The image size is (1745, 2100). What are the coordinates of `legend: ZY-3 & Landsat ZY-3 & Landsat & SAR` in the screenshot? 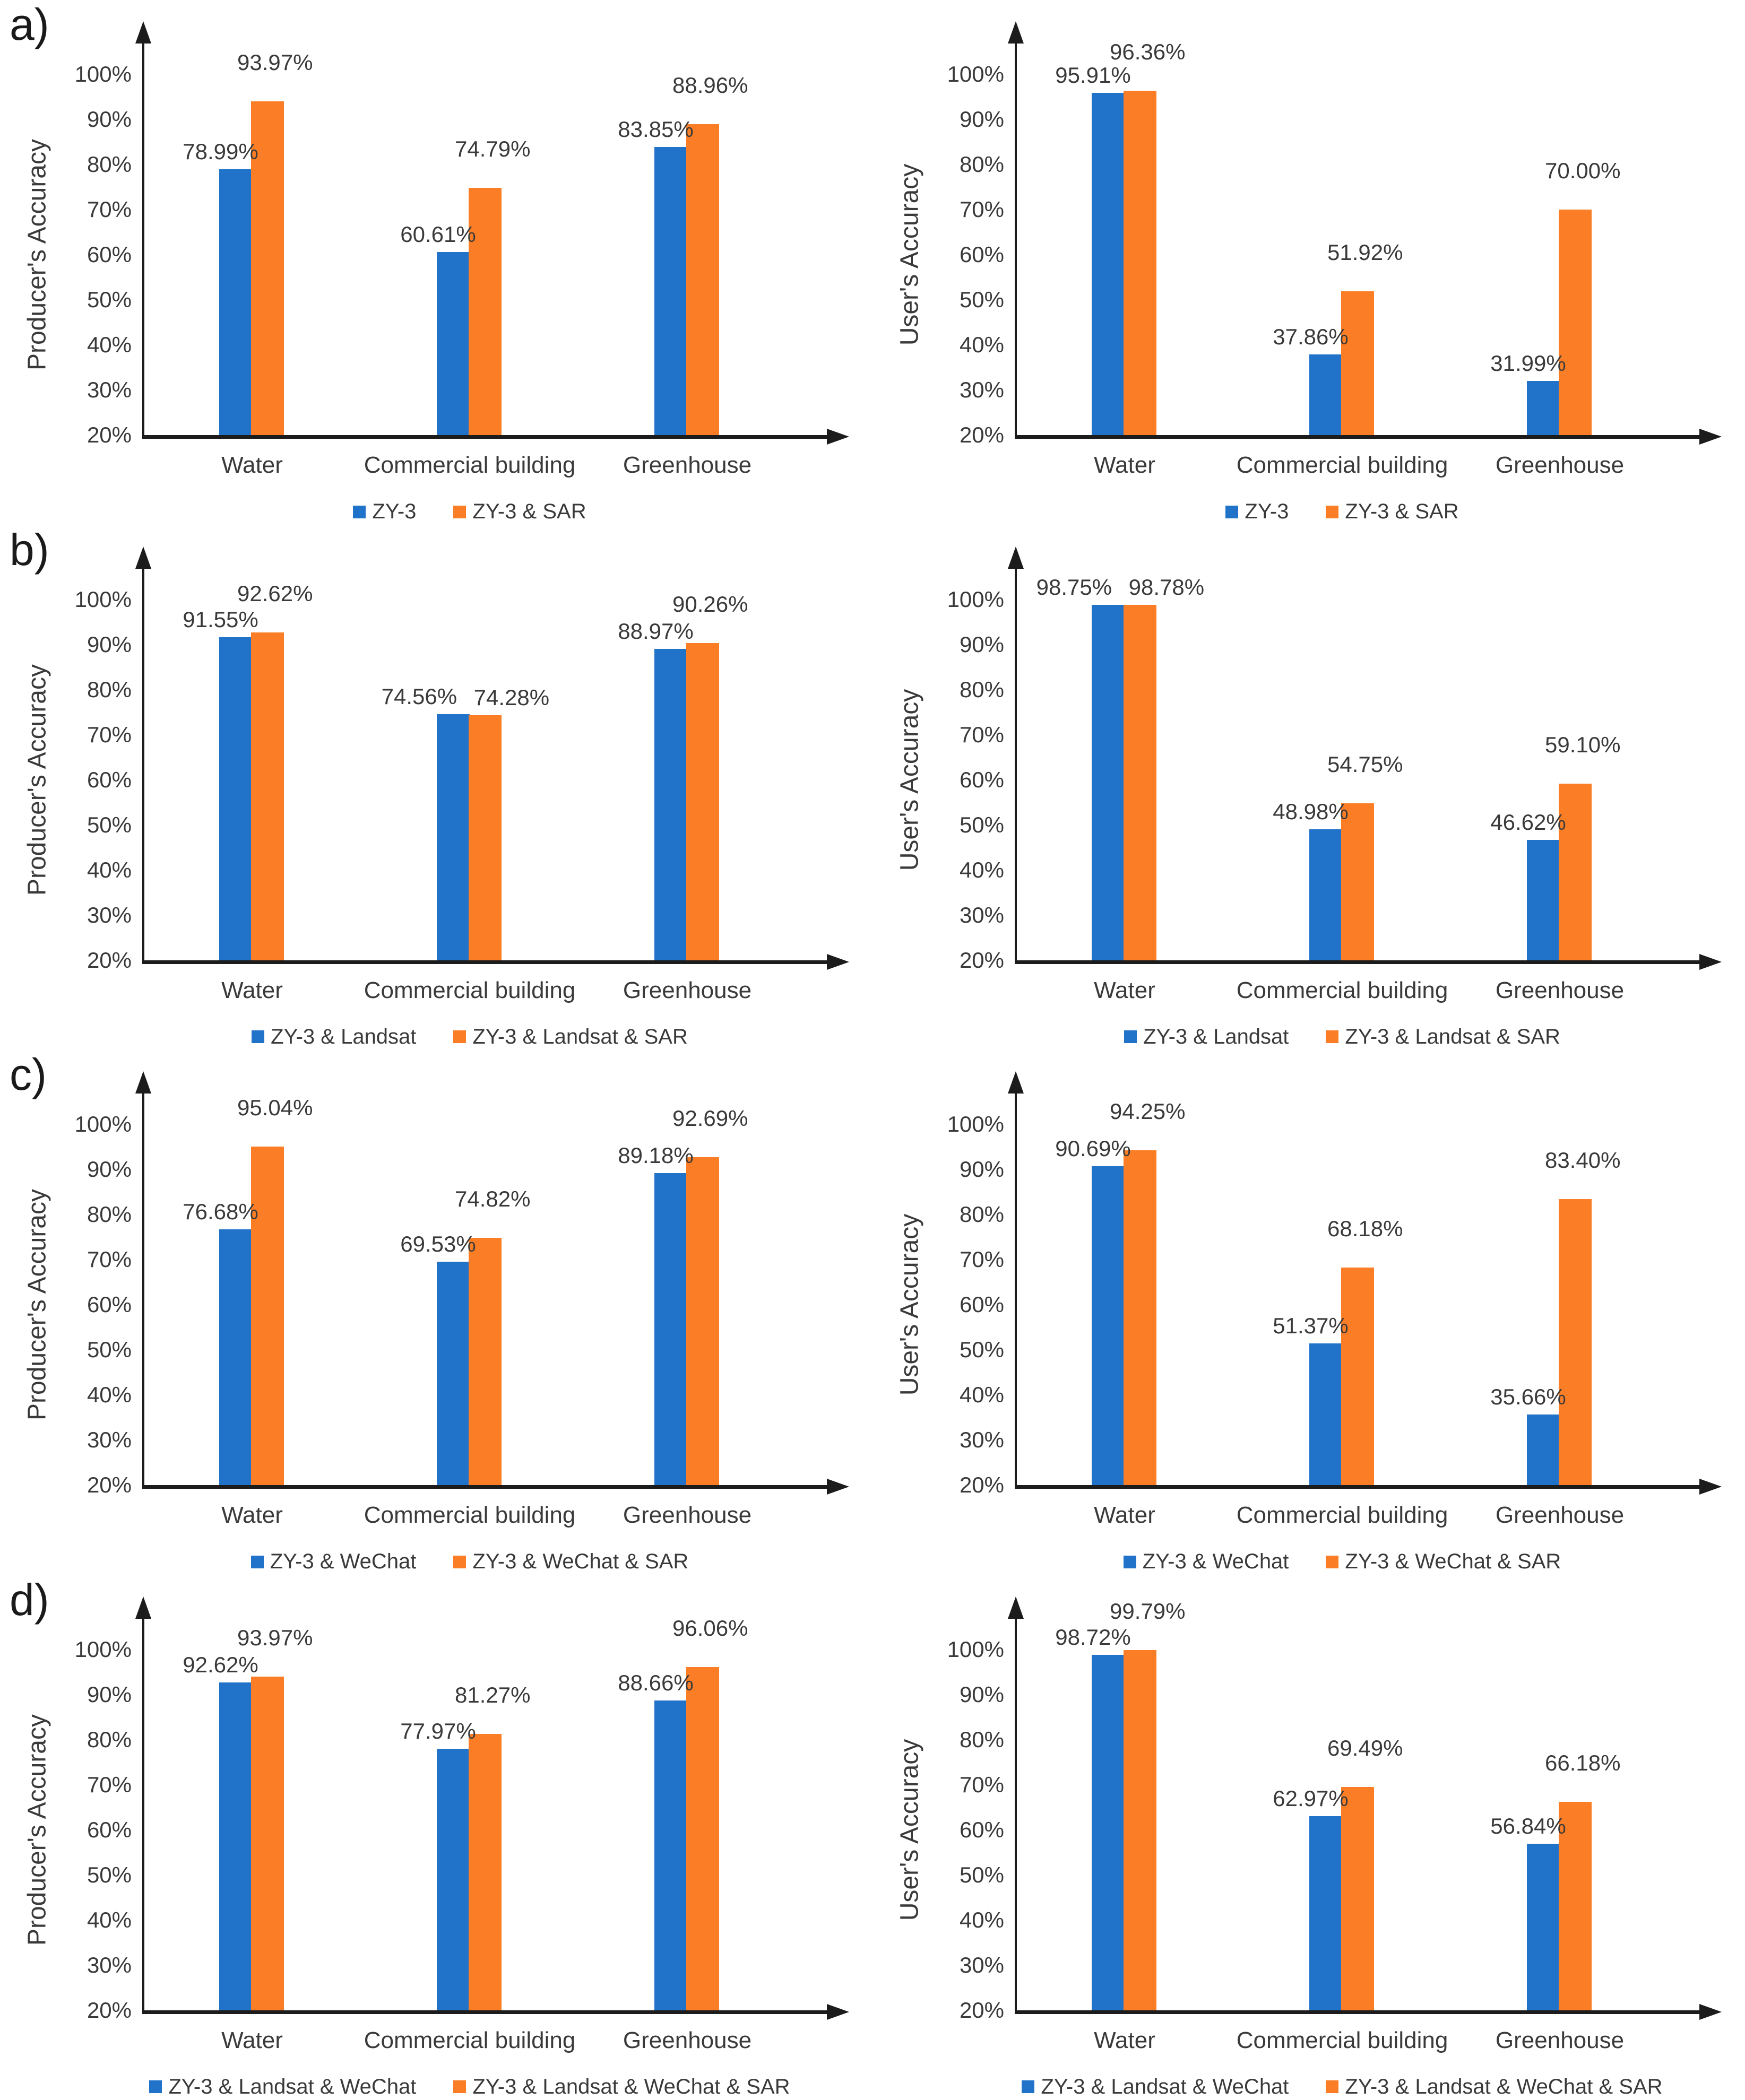 It's located at (1343, 1037).